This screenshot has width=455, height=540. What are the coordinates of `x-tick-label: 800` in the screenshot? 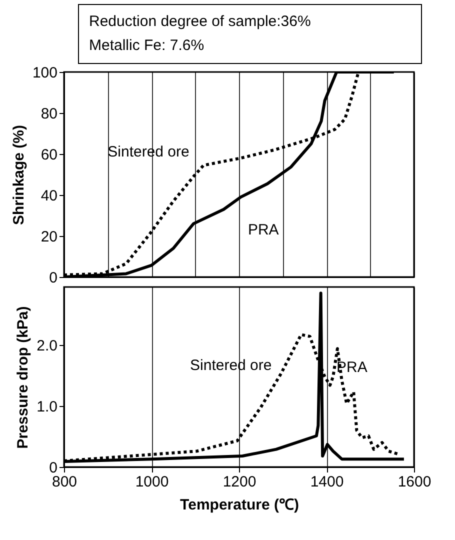 It's located at (65, 482).